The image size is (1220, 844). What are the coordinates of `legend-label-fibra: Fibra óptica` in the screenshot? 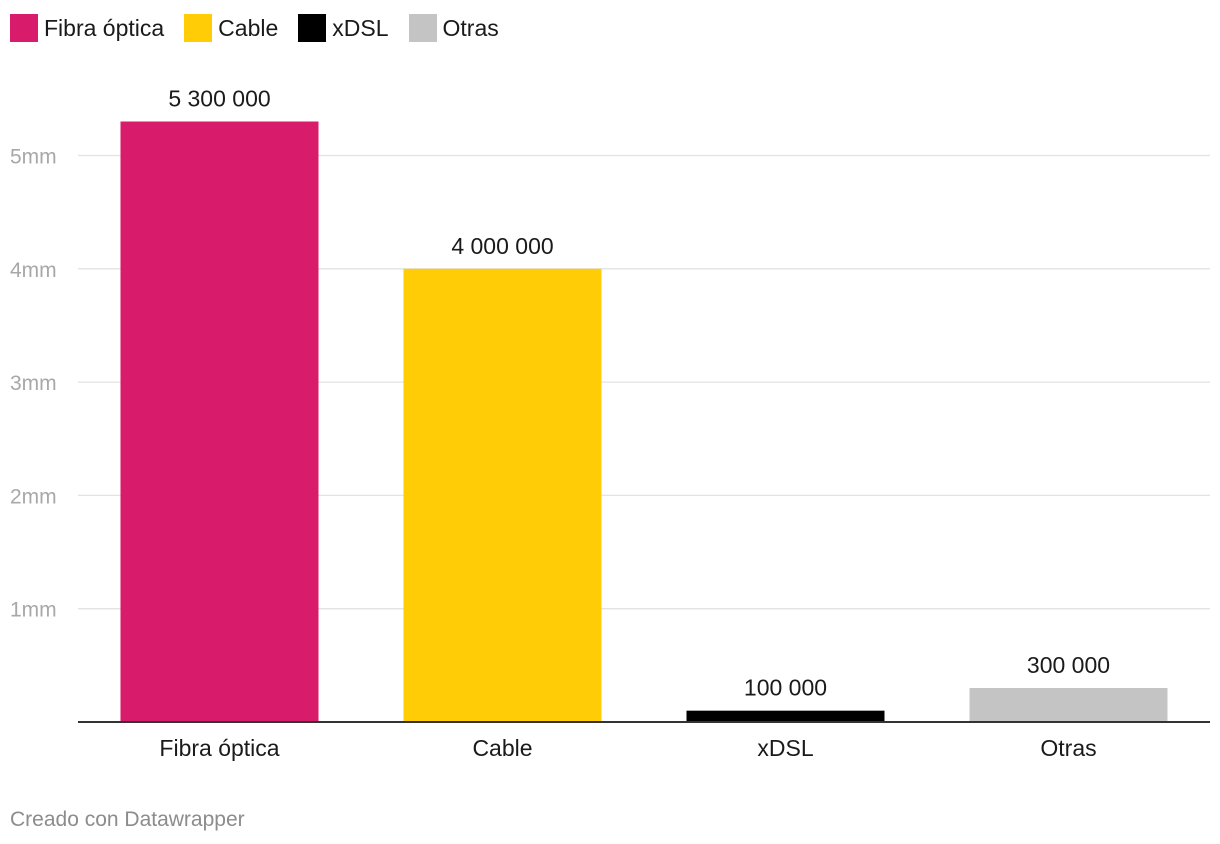 It's located at (104, 27).